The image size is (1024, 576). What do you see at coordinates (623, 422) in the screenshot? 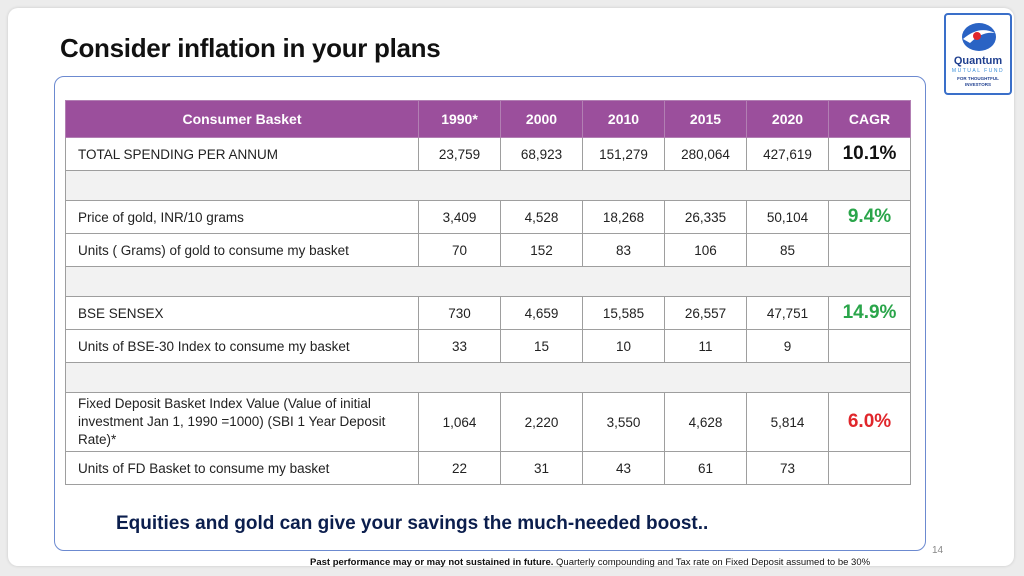
I see `cell-value: 3,550` at bounding box center [623, 422].